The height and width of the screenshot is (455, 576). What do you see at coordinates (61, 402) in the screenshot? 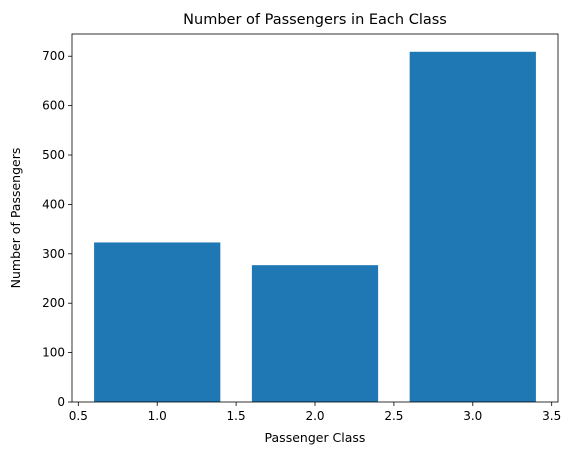
I see `y-tick-label: 0` at bounding box center [61, 402].